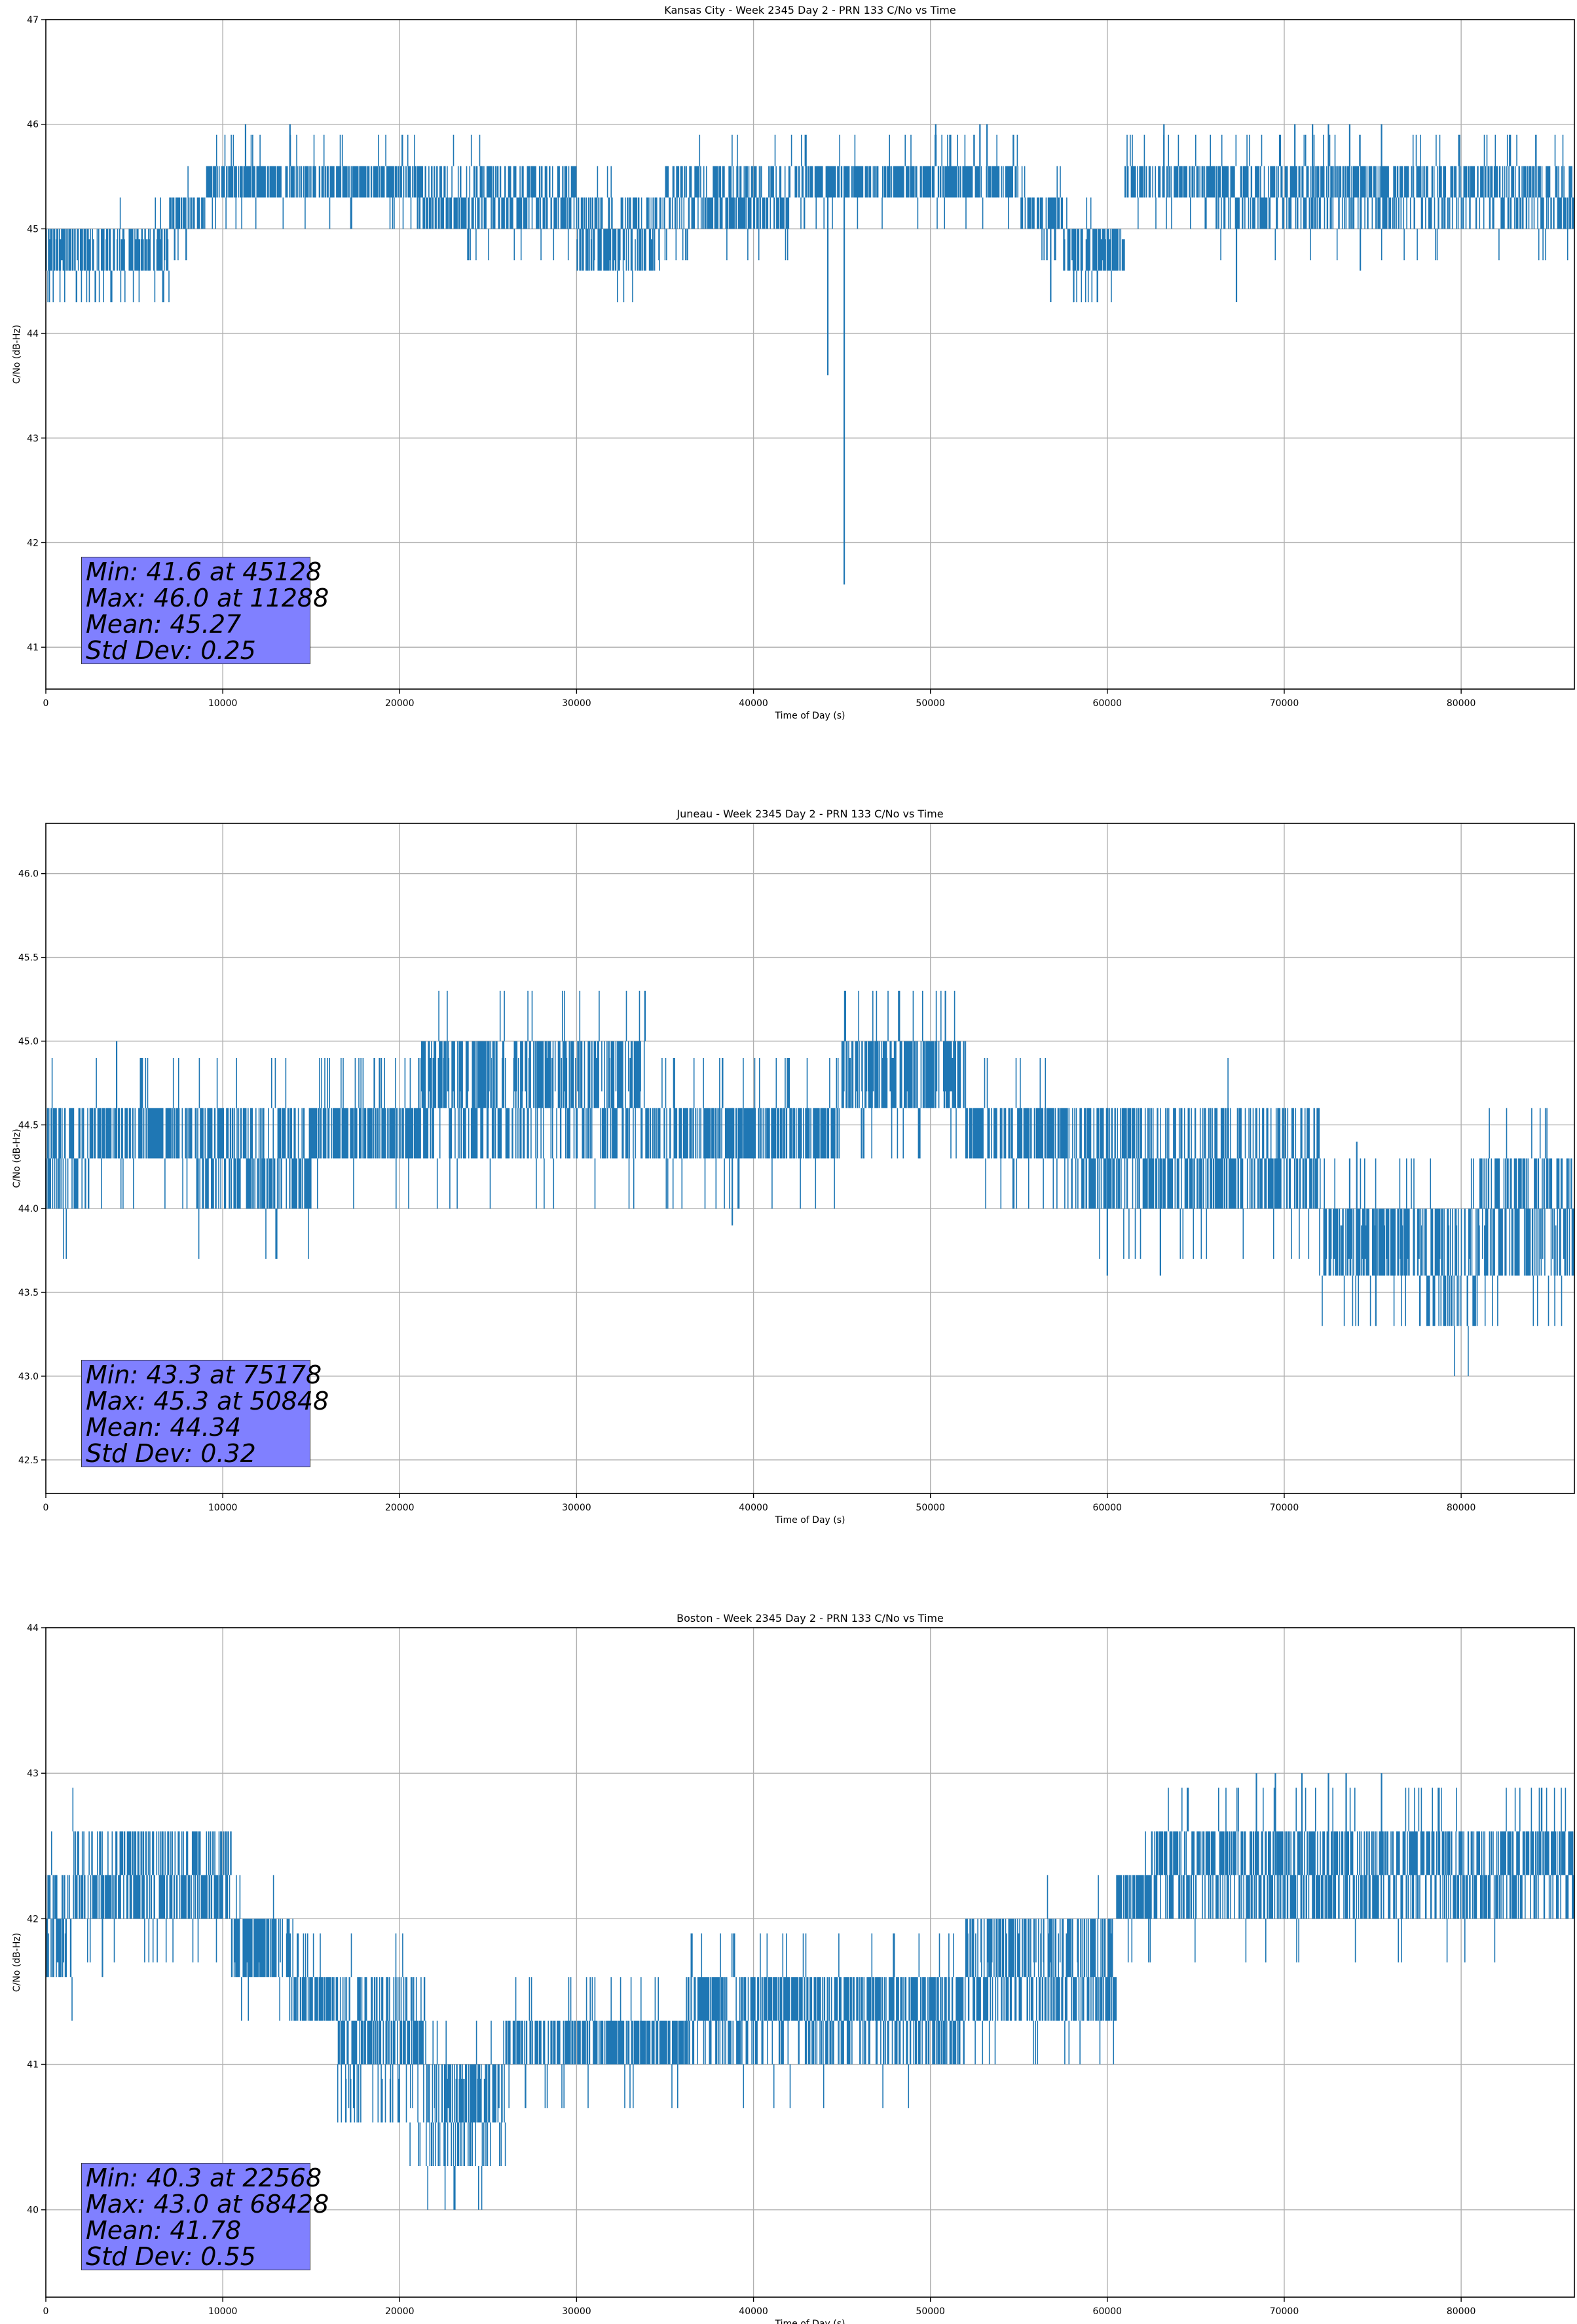 The height and width of the screenshot is (2324, 1577). Describe the element at coordinates (164, 1427) in the screenshot. I see `stats-mean: Mean: 44.34` at that location.